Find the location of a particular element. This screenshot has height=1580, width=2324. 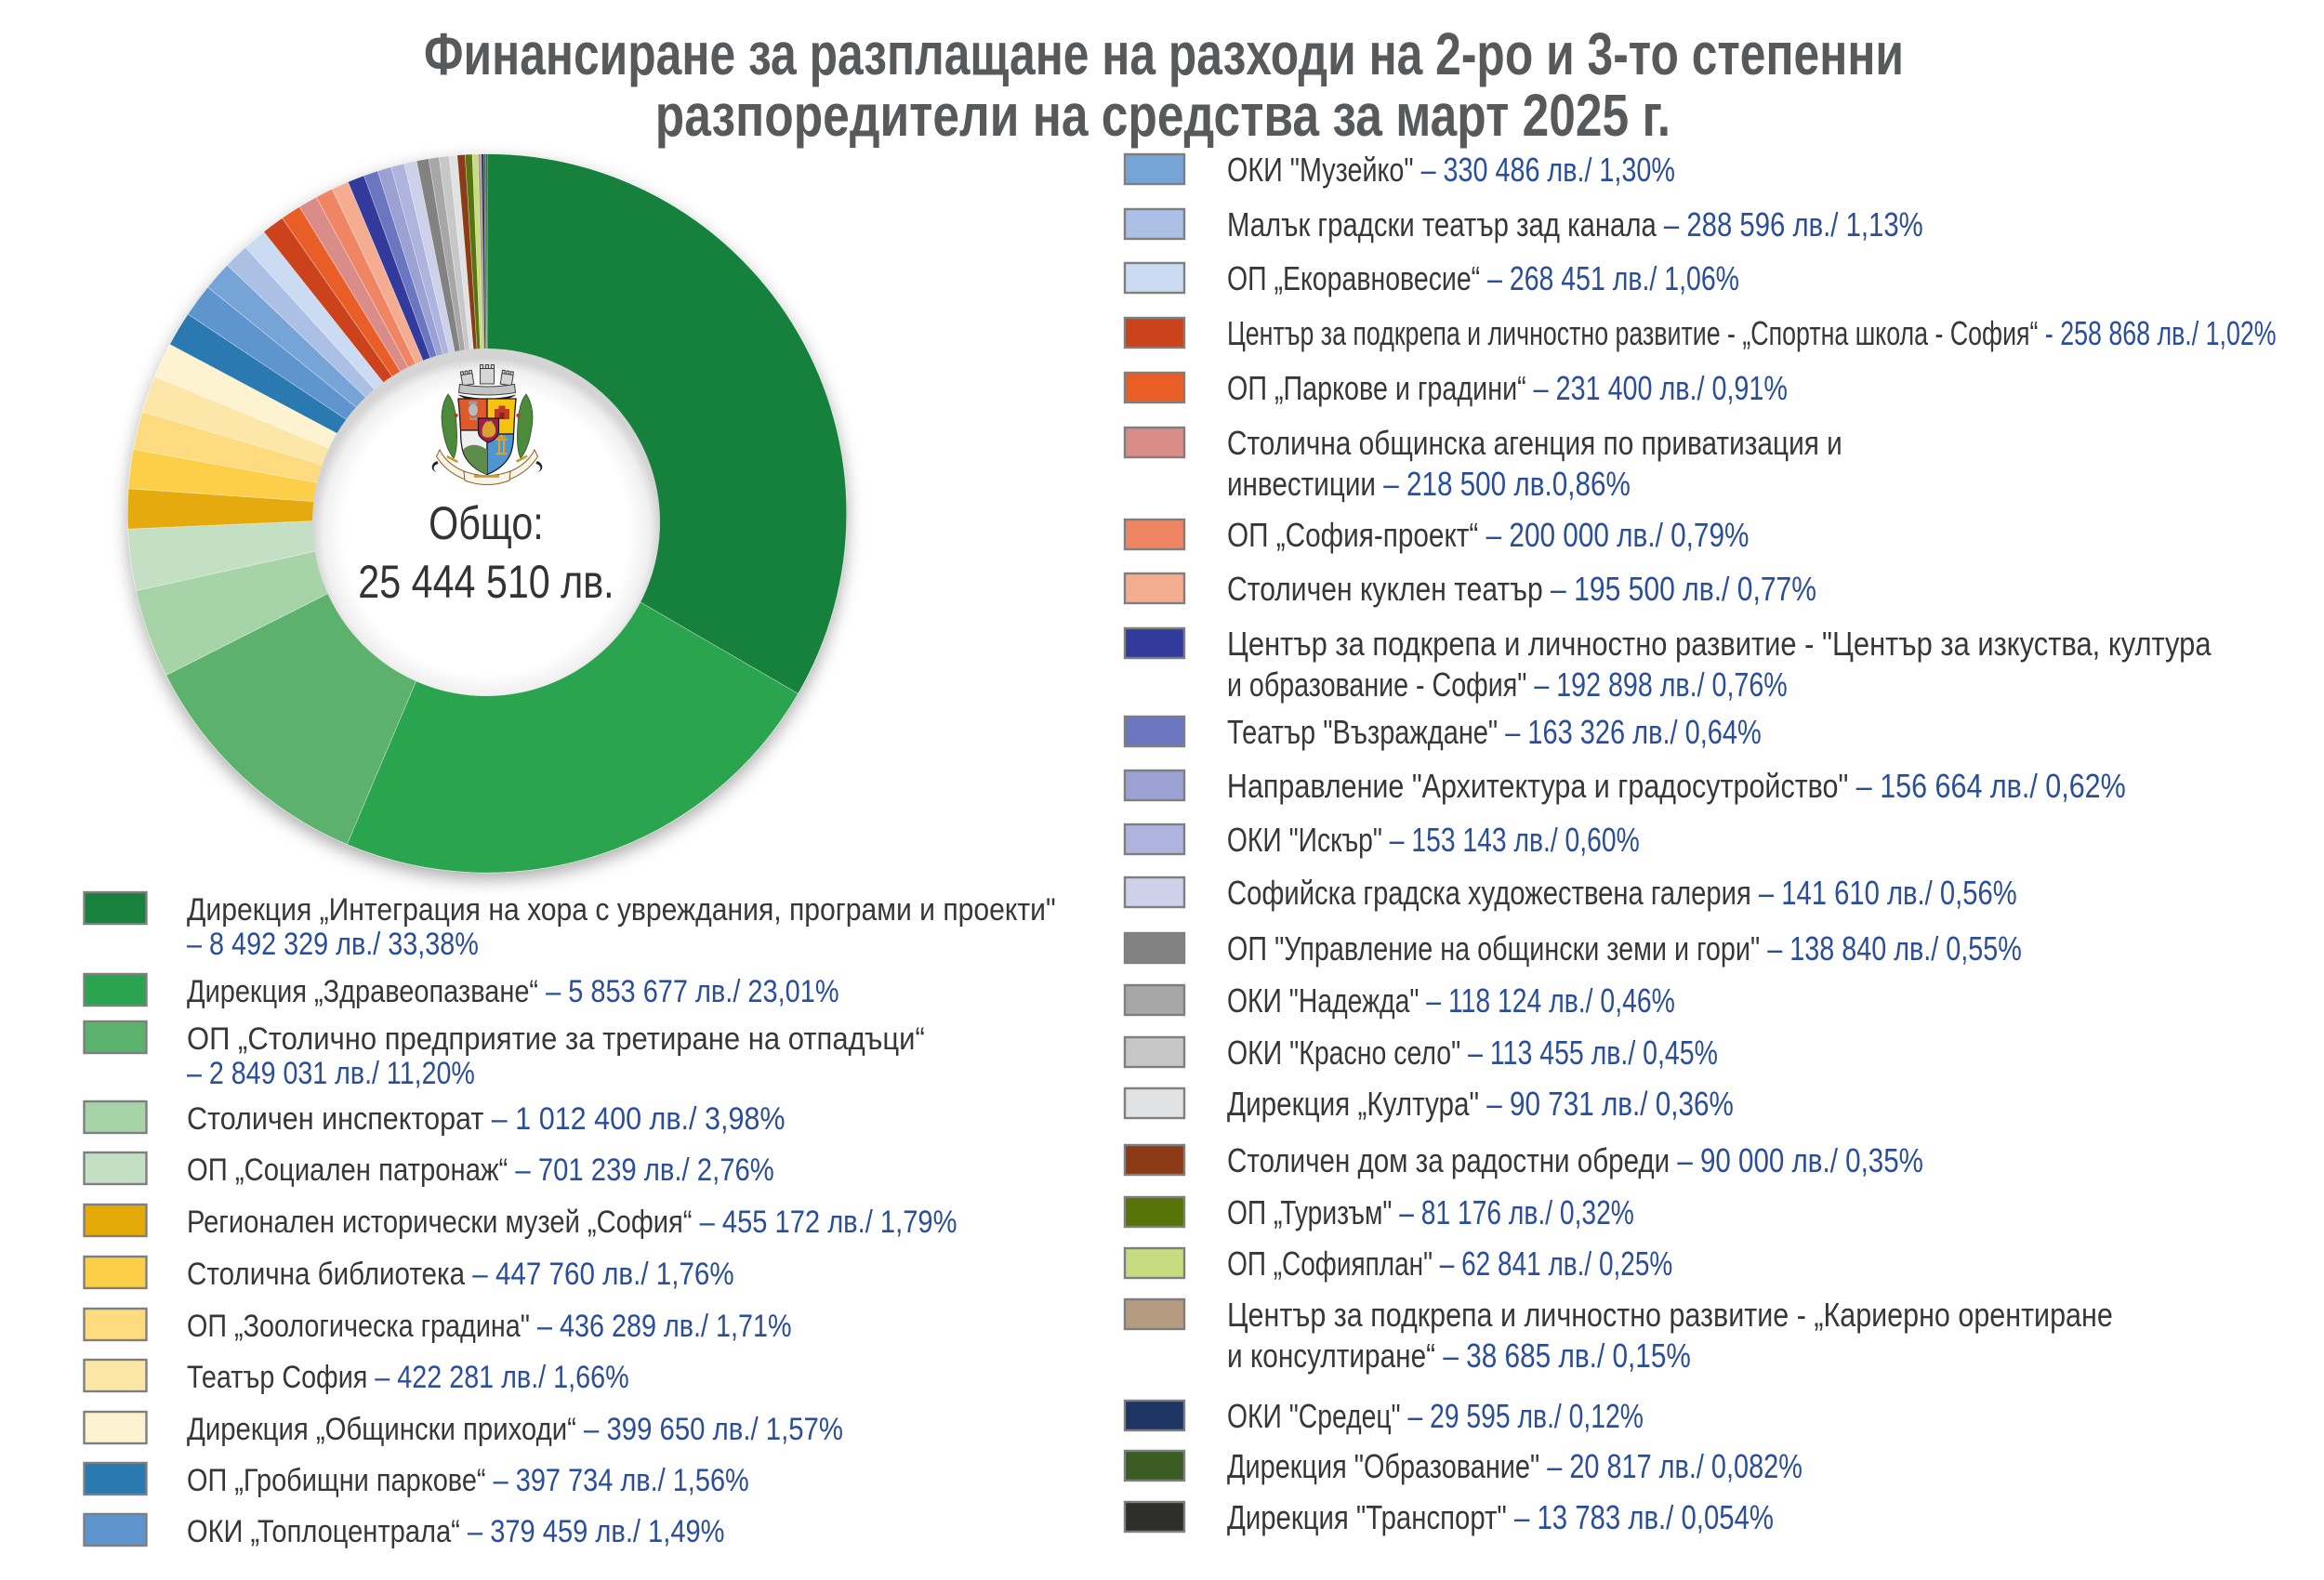

svg-text:и консултиране“ – 38 685 лв./: и консултиране“ – 38 685 лв./ 0,15% is located at coordinates (1459, 1356).